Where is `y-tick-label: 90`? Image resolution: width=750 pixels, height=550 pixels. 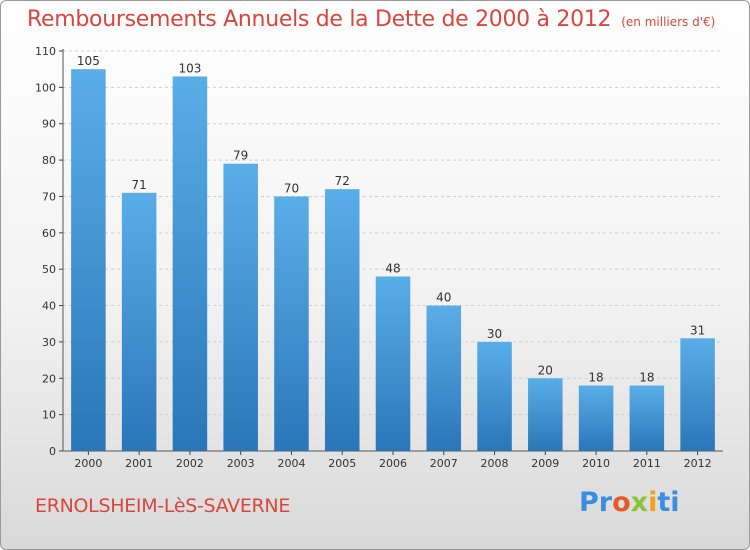 y-tick-label: 90 is located at coordinates (49, 124).